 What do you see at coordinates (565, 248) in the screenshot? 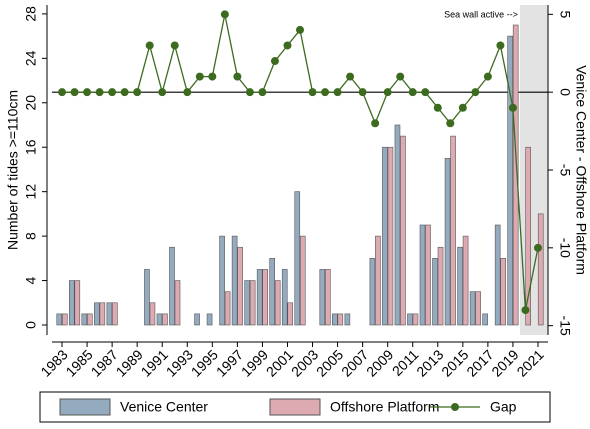
I see `y2-tick-label: -10` at bounding box center [565, 248].